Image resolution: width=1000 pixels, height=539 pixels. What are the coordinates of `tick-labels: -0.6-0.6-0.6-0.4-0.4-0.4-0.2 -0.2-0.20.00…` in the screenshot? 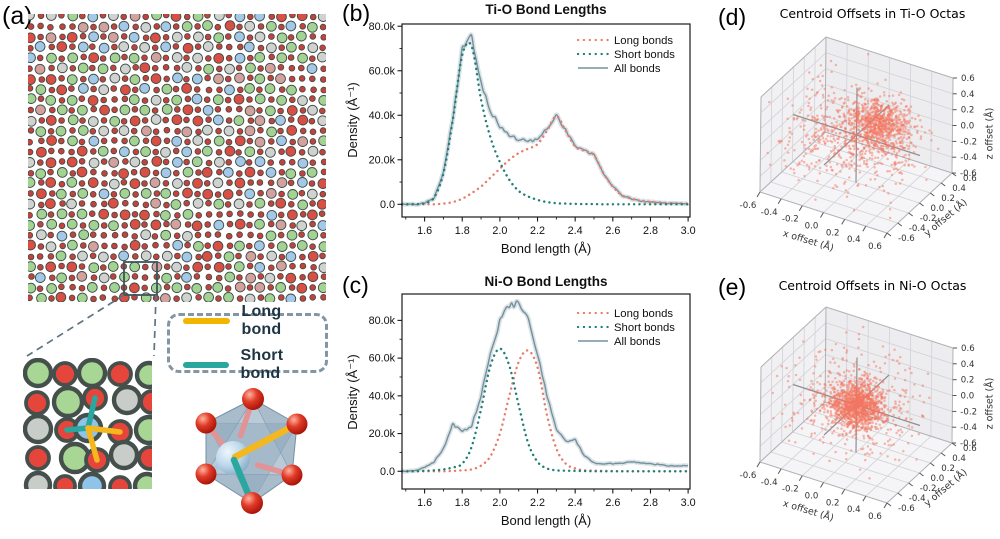 It's located at (868, 164).